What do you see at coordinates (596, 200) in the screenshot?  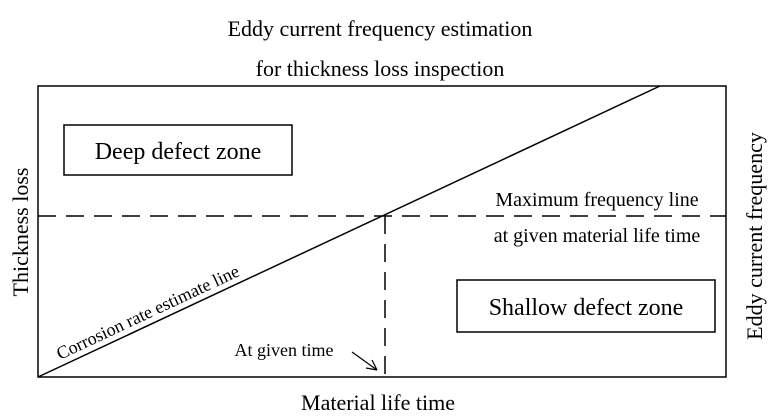 I see `max-frequency-label-1: Maximum frequency line` at bounding box center [596, 200].